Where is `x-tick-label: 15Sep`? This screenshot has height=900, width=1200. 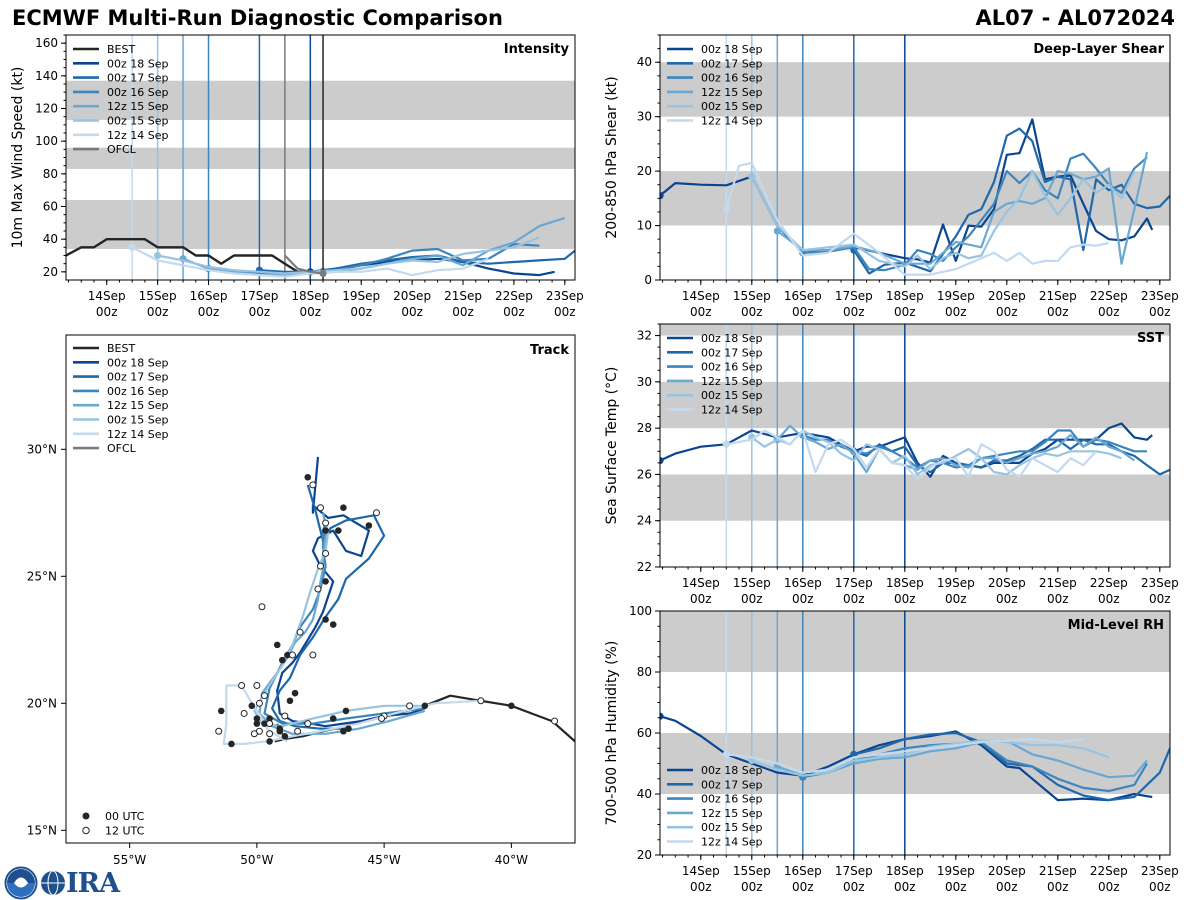 x-tick-label: 15Sep is located at coordinates (752, 583).